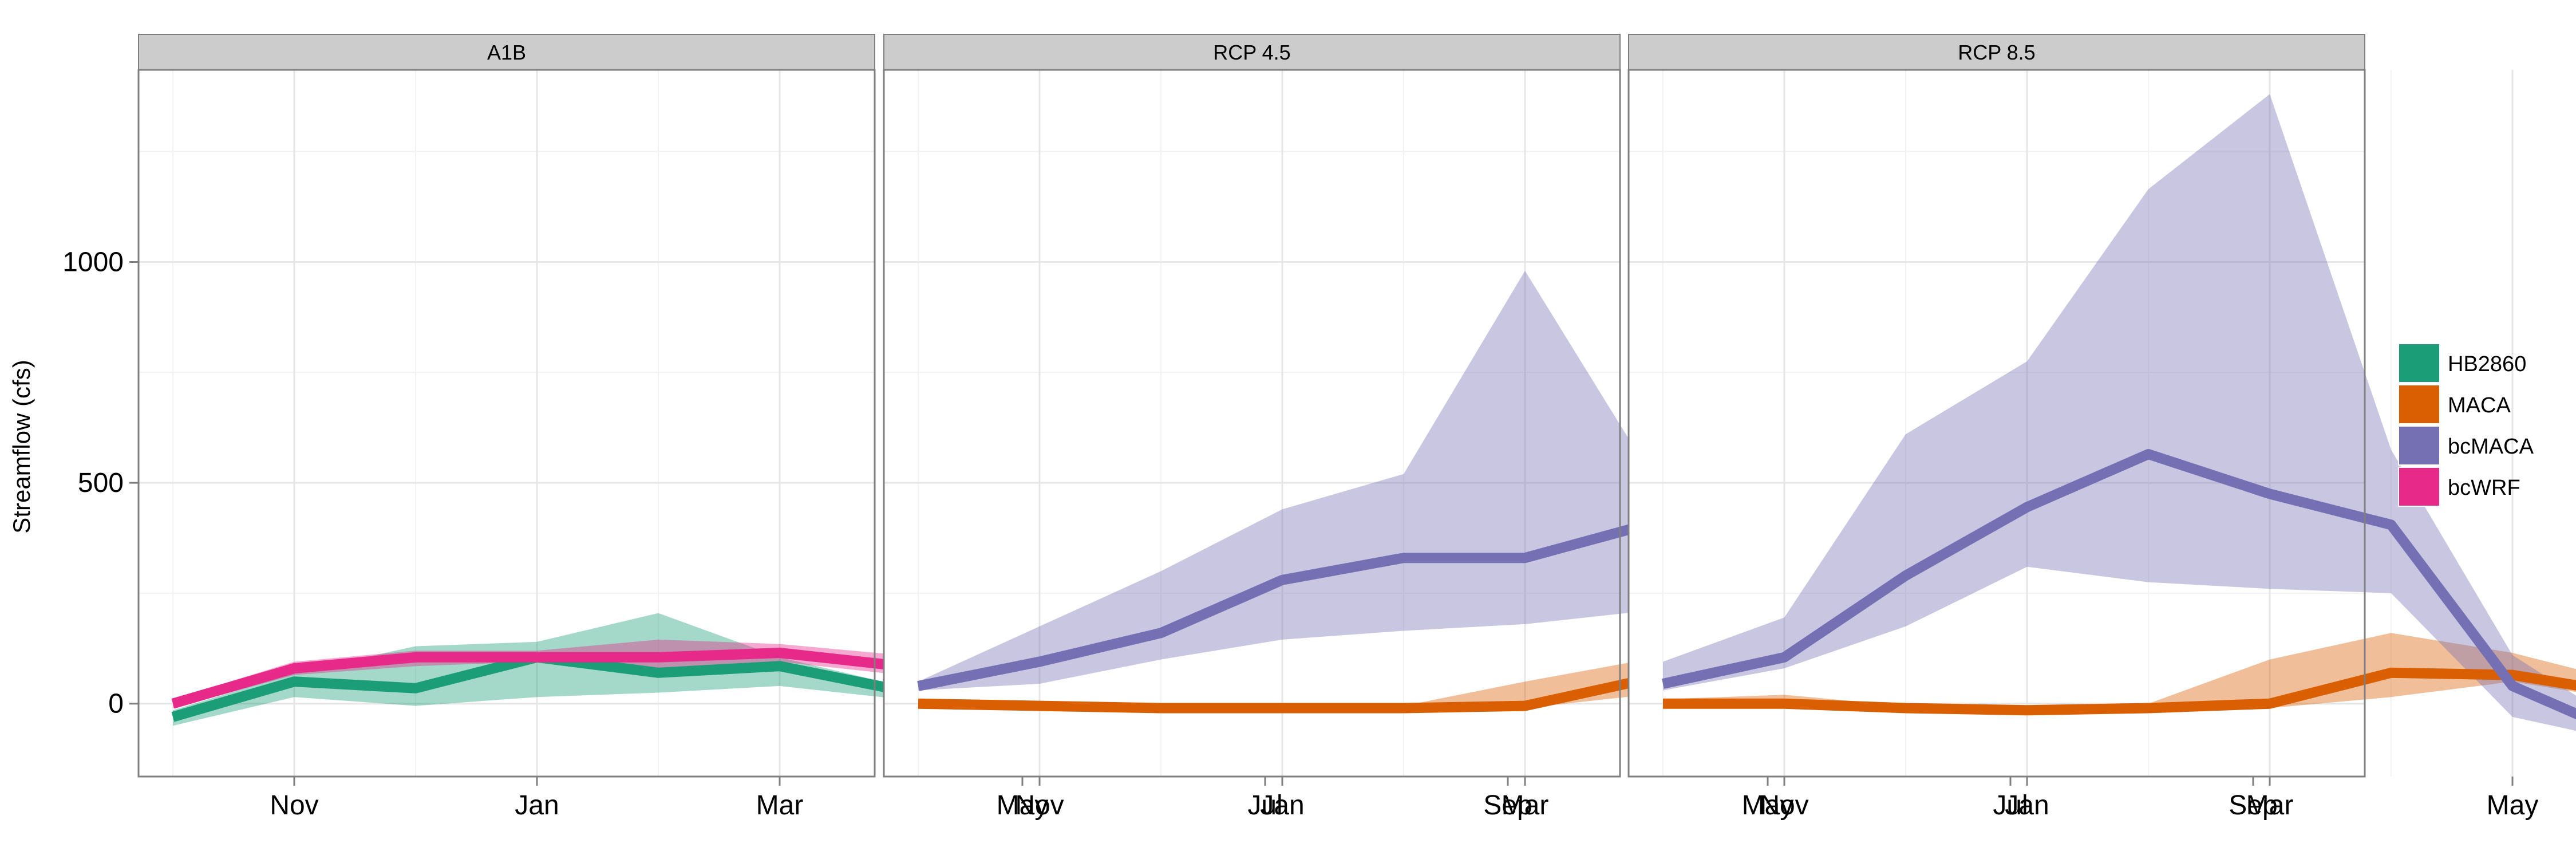  What do you see at coordinates (2119, 584) in the screenshot?
I see `series-line-bcmaca` at bounding box center [2119, 584].